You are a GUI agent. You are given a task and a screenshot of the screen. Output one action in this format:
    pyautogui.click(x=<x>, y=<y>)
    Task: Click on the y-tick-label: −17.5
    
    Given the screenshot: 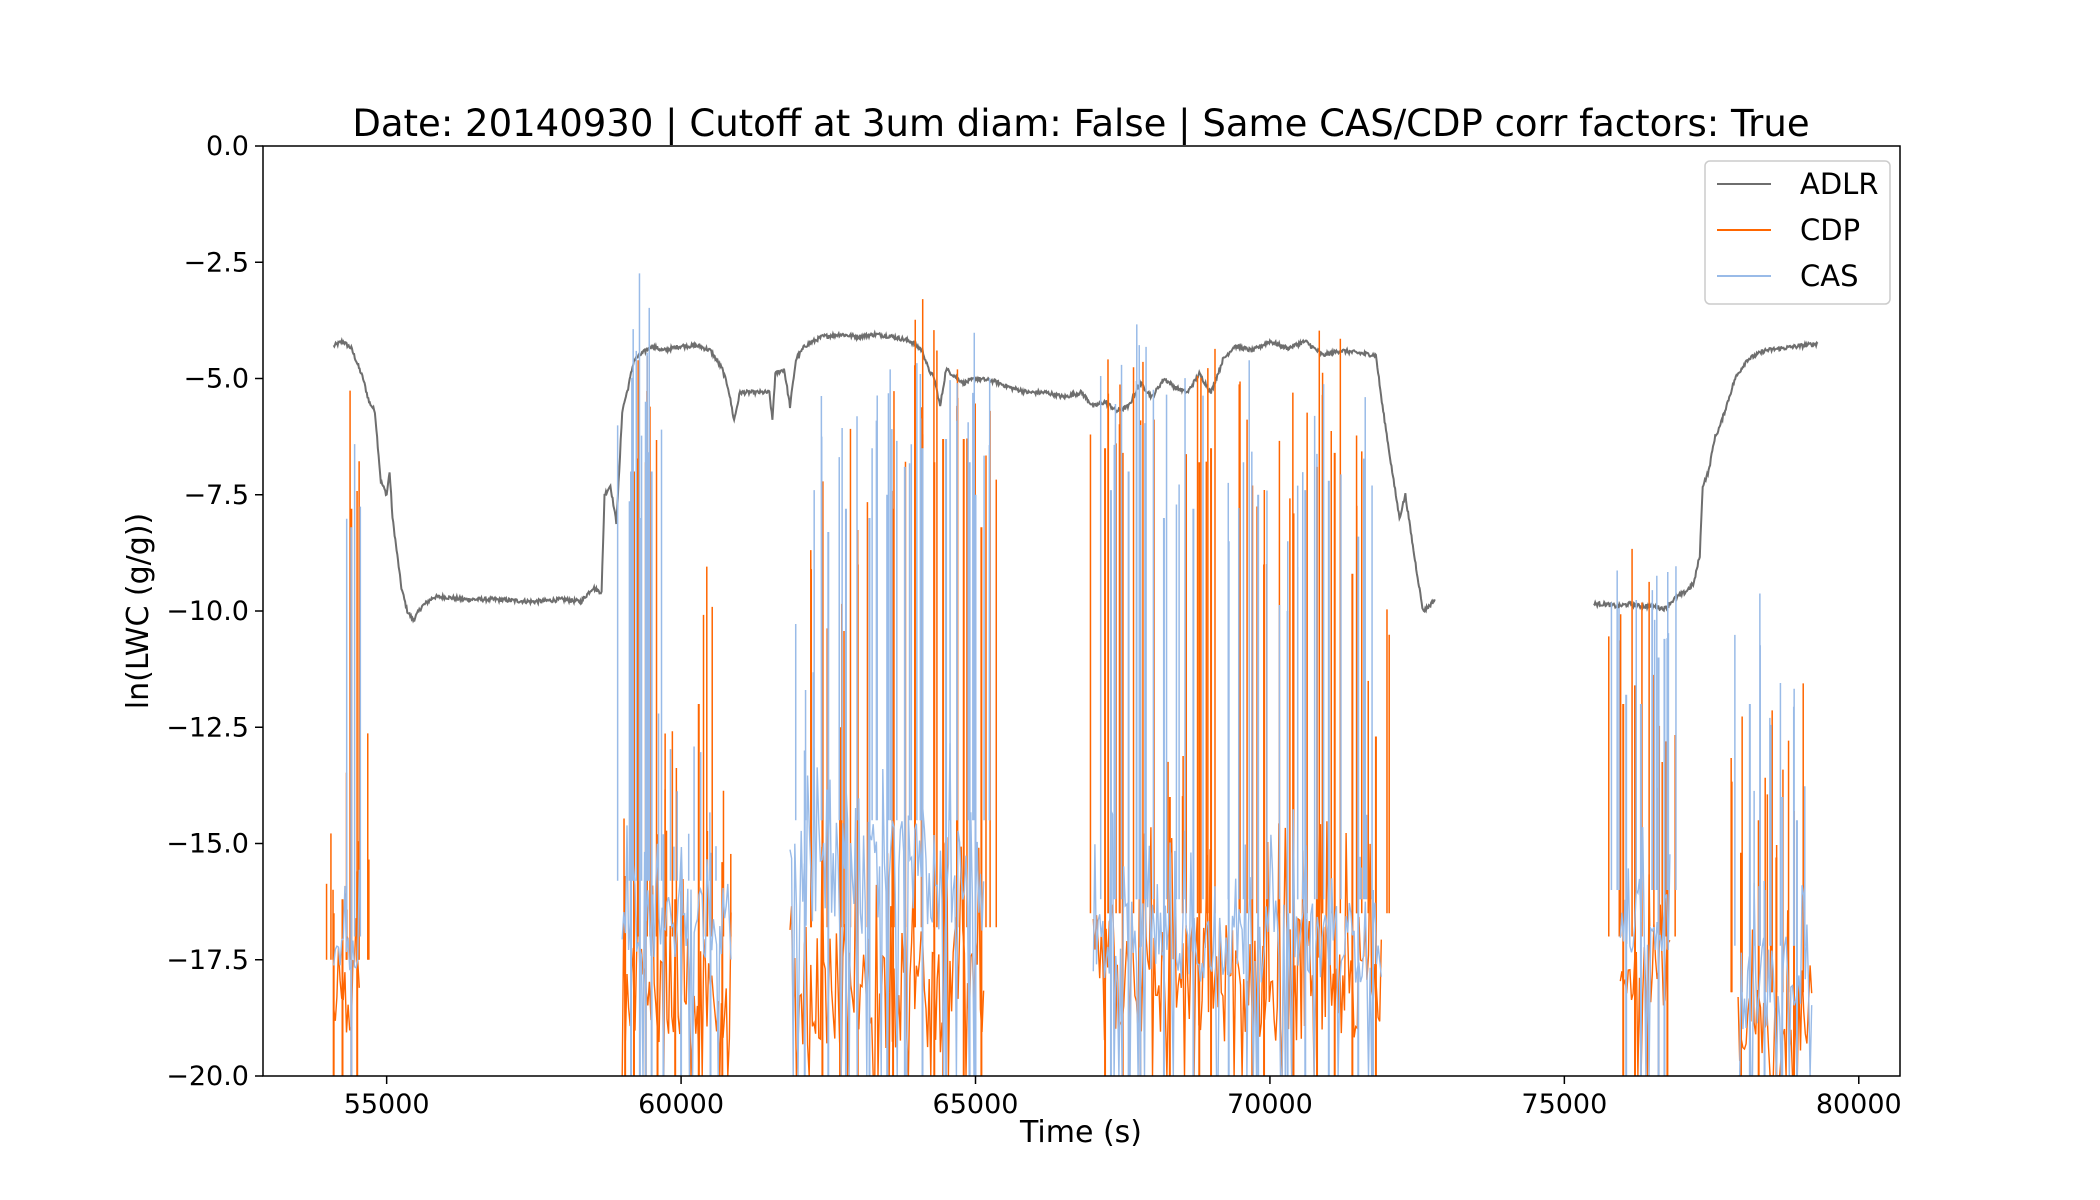 What is the action you would take?
    pyautogui.click(x=207, y=960)
    